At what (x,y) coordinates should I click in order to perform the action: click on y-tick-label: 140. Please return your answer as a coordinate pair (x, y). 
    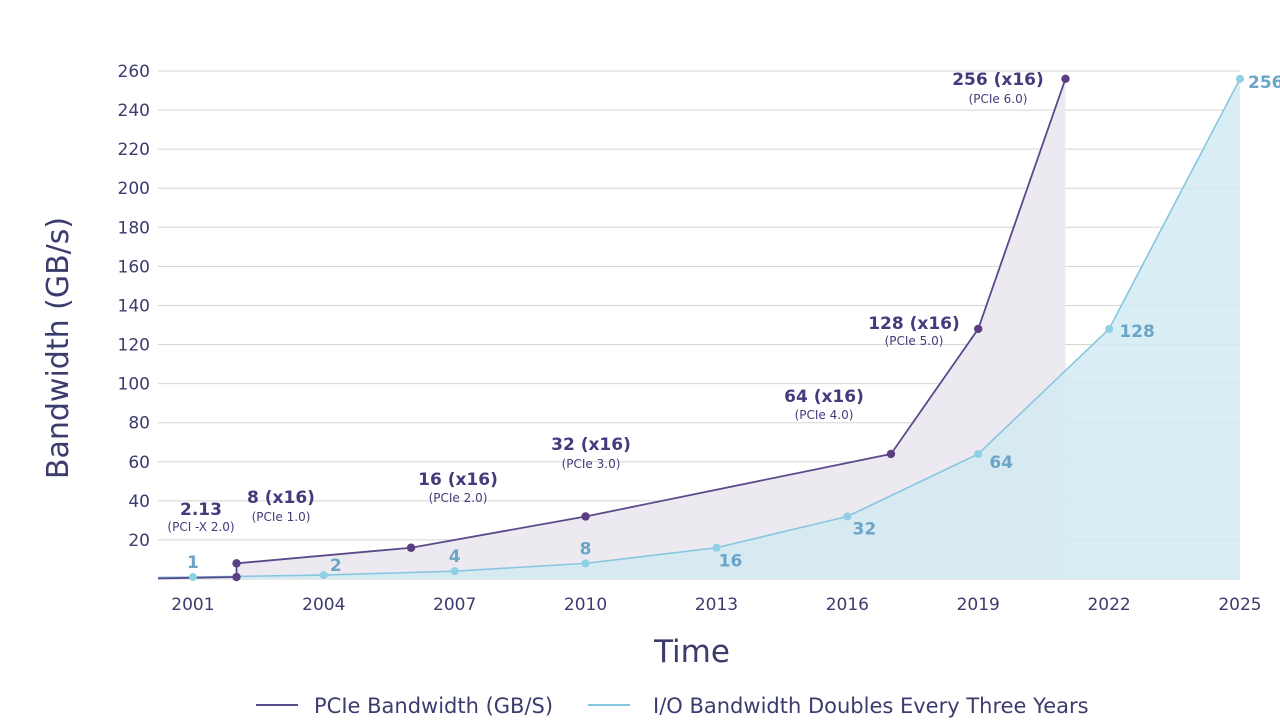
    Looking at the image, I should click on (134, 306).